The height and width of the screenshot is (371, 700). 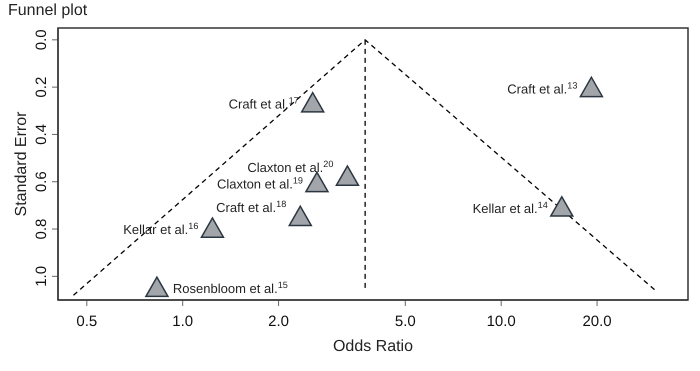 I want to click on y-tick-label: 1.0, so click(x=41, y=276).